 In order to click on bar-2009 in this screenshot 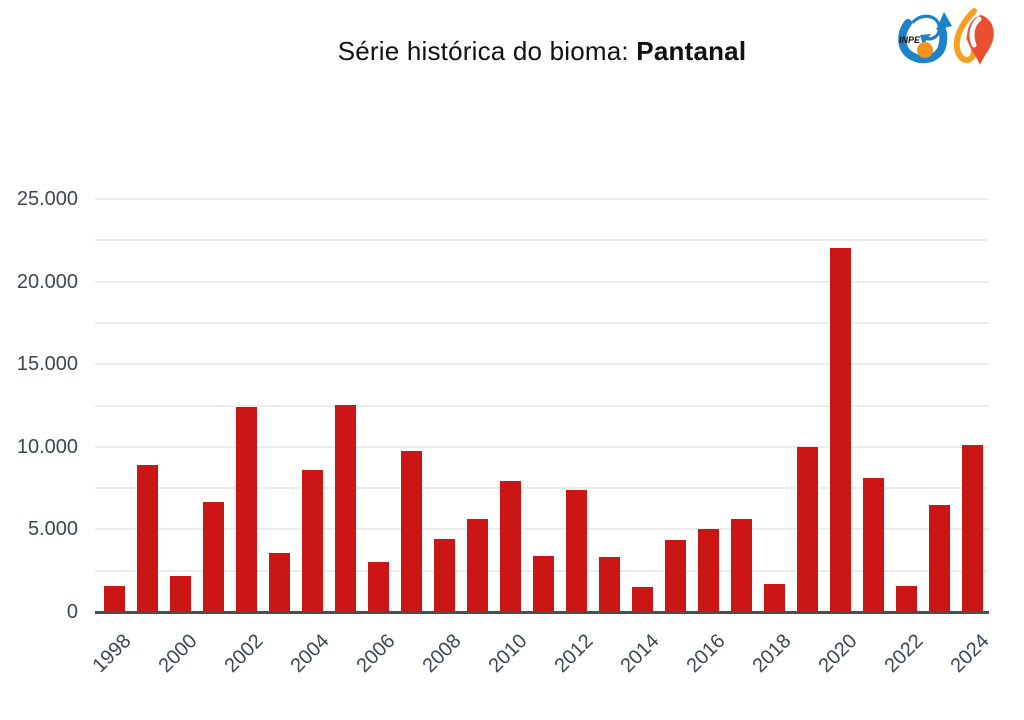, I will do `click(477, 565)`.